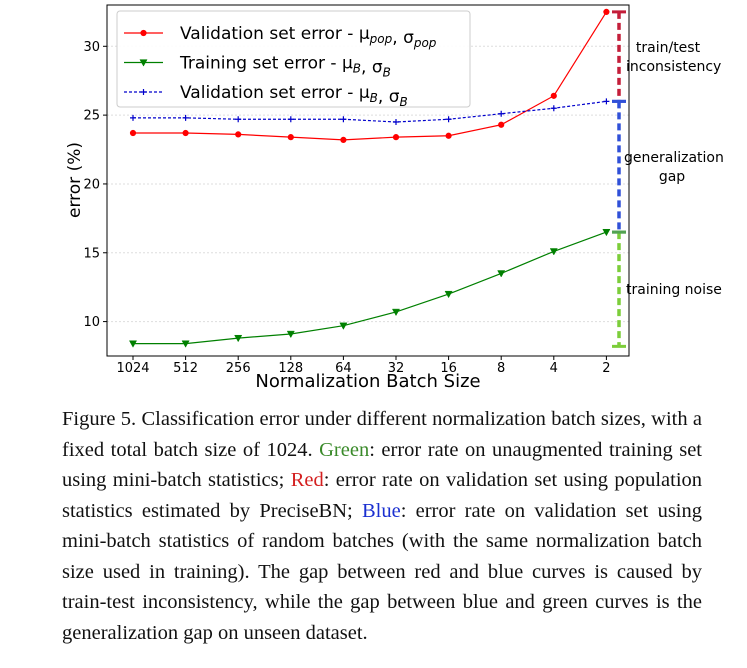 The width and height of the screenshot is (747, 668). Describe the element at coordinates (668, 48) in the screenshot. I see `gap-label: train/test` at that location.